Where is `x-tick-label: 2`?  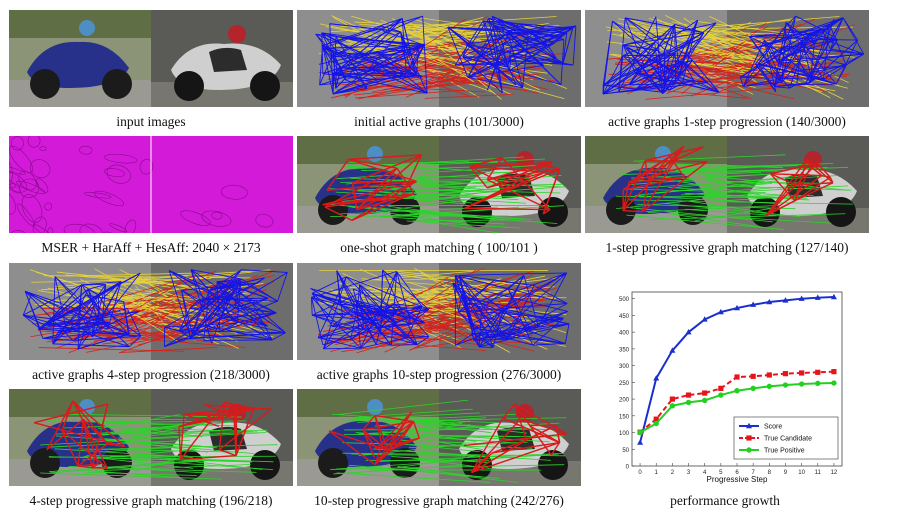 x-tick-label: 2 is located at coordinates (673, 473).